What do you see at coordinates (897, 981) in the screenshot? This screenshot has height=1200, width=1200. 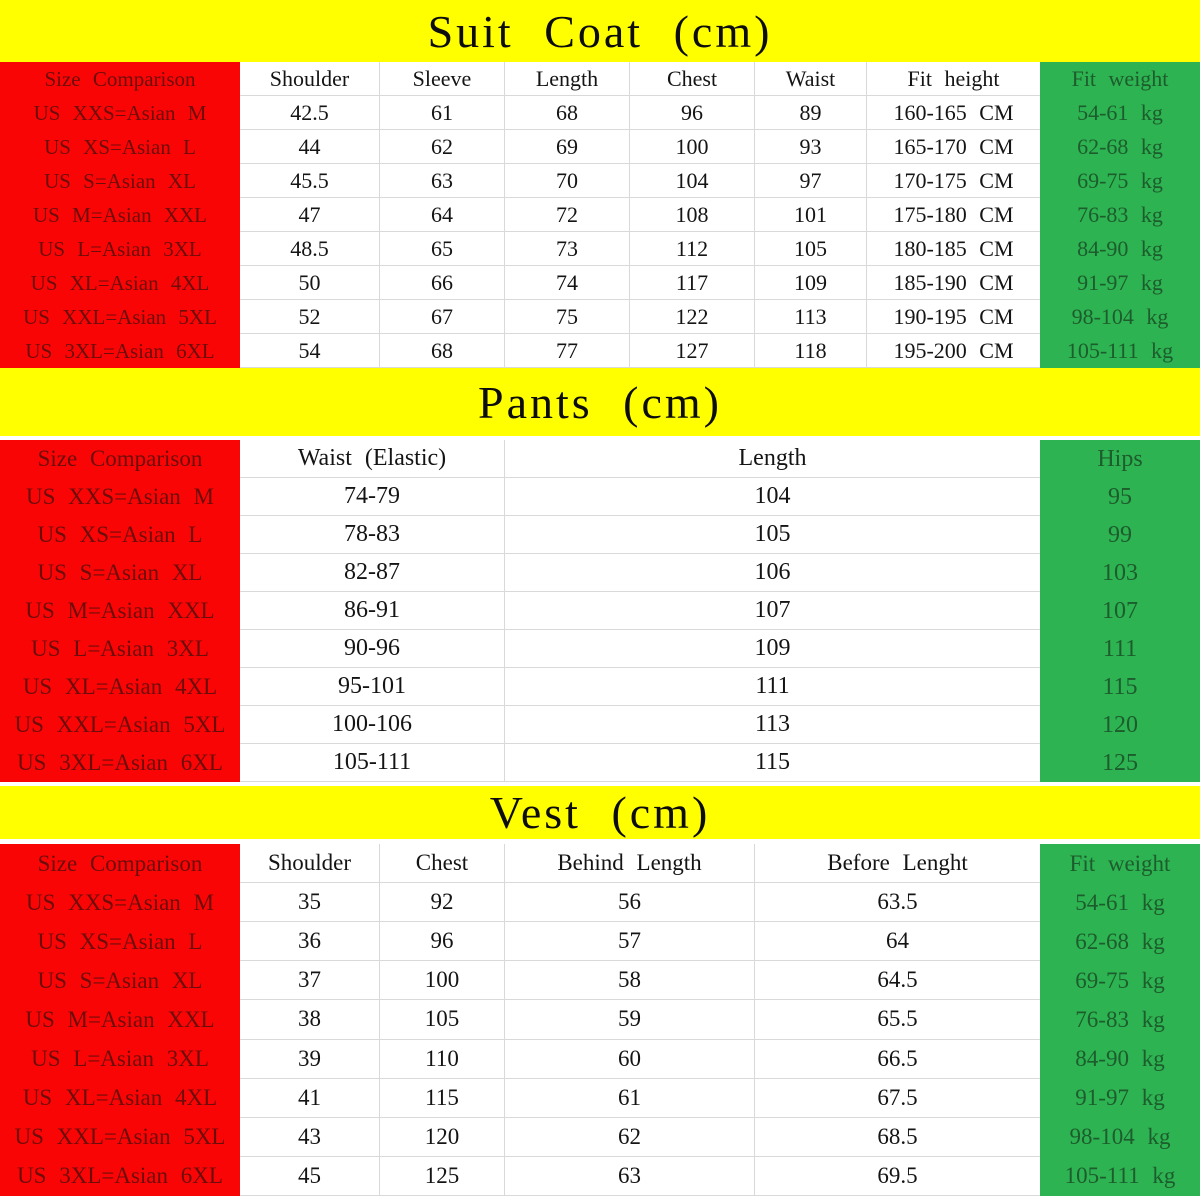 I see `vest-value-cell: 64.5` at bounding box center [897, 981].